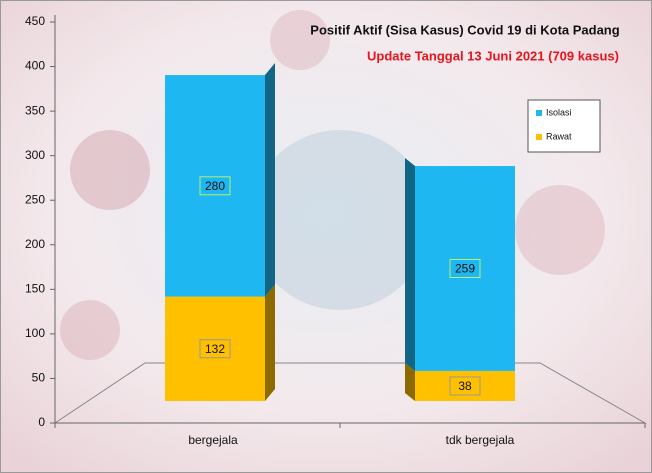 This screenshot has width=652, height=473. Describe the element at coordinates (35, 333) in the screenshot. I see `y-tick-label: 100` at that location.